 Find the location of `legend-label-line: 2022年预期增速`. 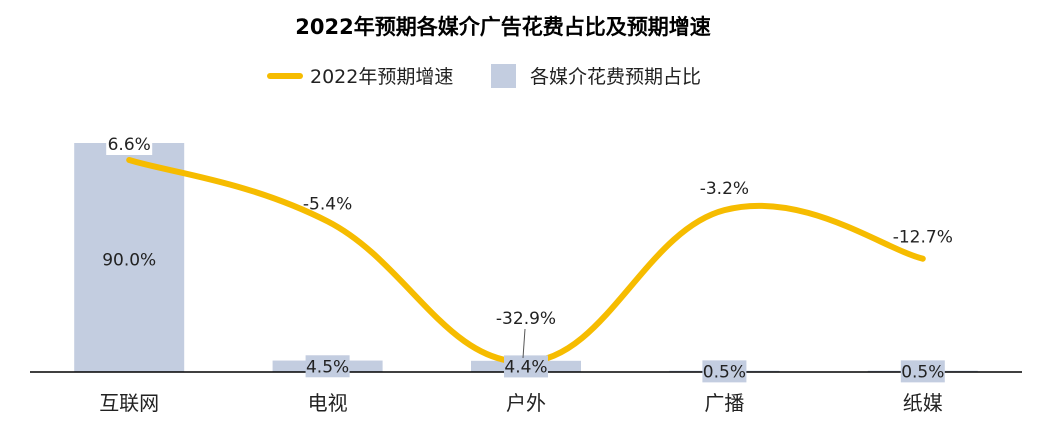

legend-label-line: 2022年预期增速 is located at coordinates (381, 77).